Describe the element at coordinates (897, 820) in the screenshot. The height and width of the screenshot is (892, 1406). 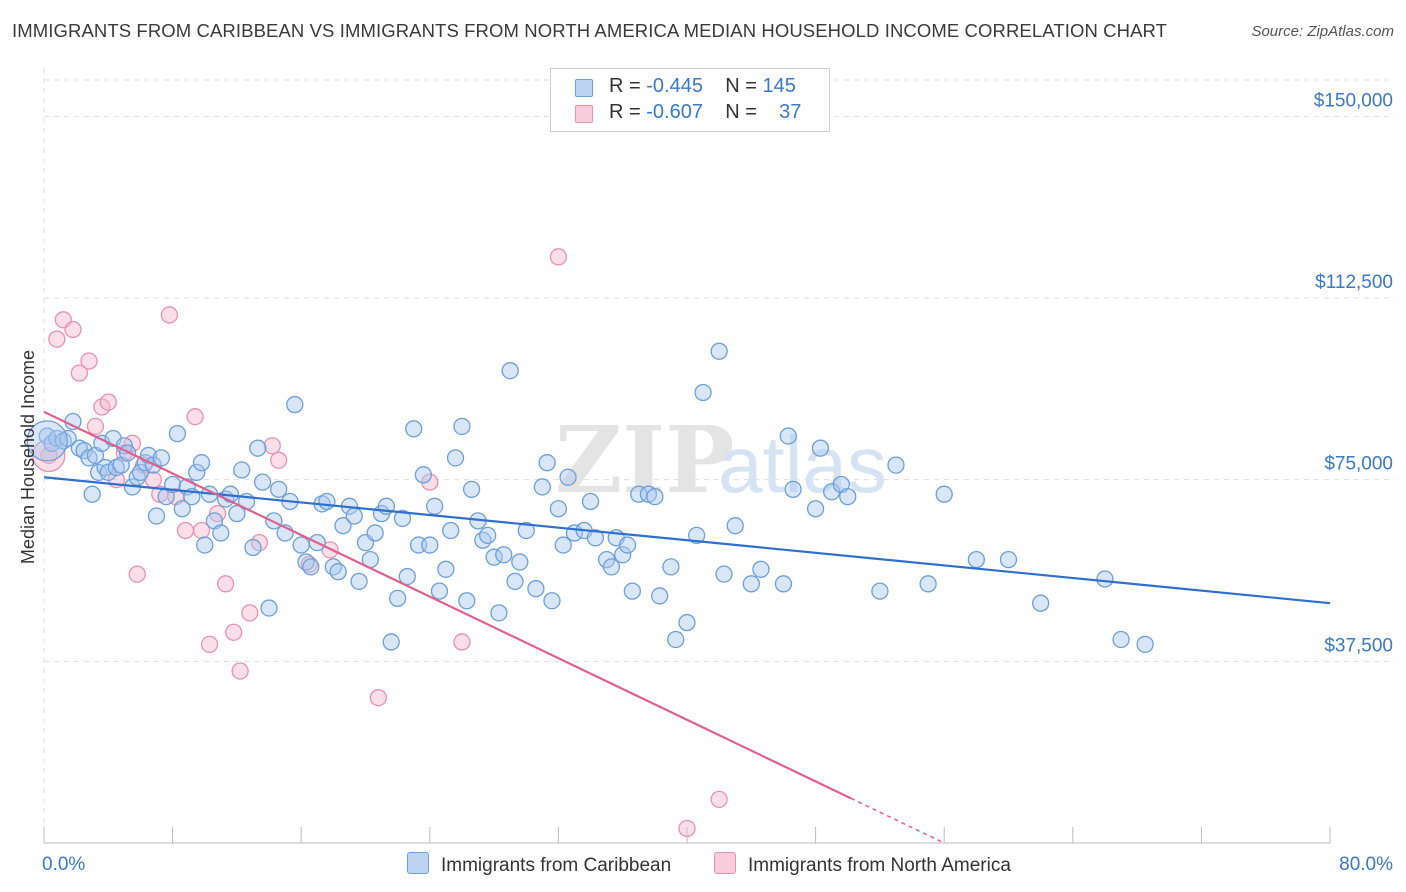
I see `north-america-trend-extension` at that location.